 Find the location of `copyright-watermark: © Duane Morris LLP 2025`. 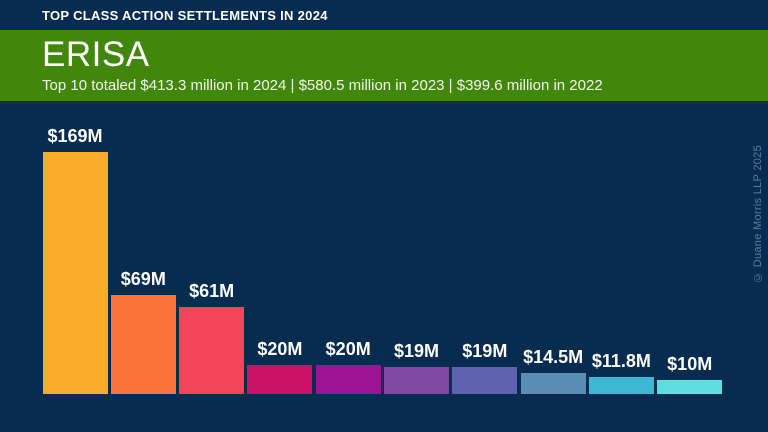

copyright-watermark: © Duane Morris LLP 2025 is located at coordinates (758, 214).